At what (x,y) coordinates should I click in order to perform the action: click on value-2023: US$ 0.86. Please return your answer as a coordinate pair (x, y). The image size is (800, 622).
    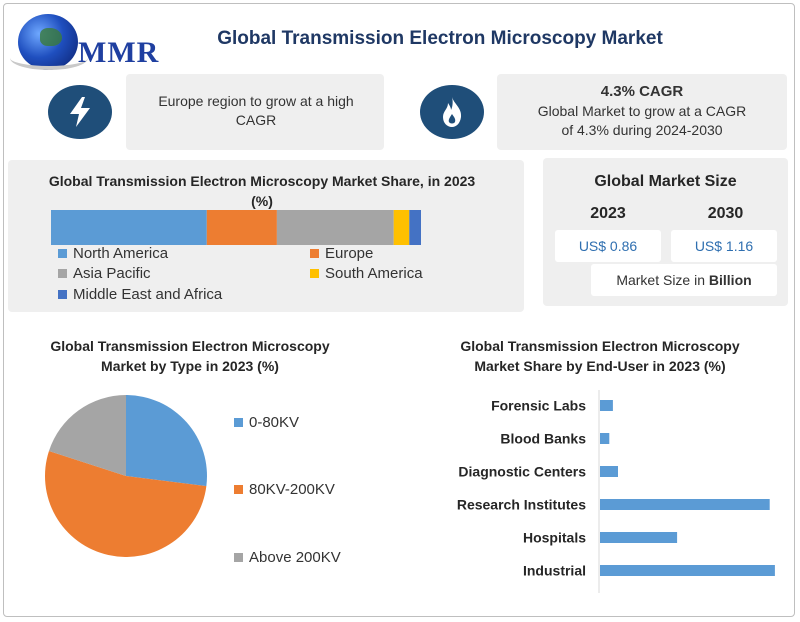
    Looking at the image, I should click on (608, 246).